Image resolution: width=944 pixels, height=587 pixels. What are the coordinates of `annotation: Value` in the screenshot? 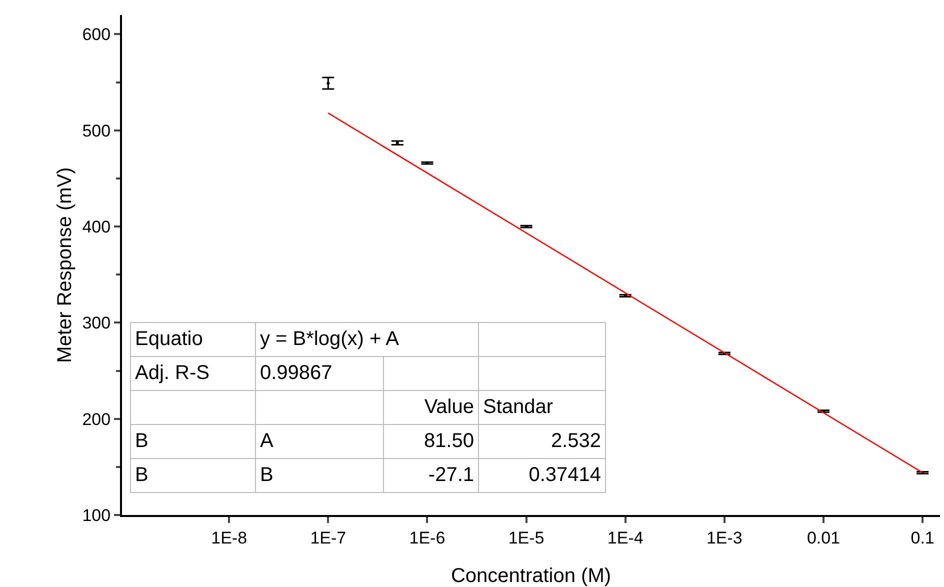 It's located at (431, 407).